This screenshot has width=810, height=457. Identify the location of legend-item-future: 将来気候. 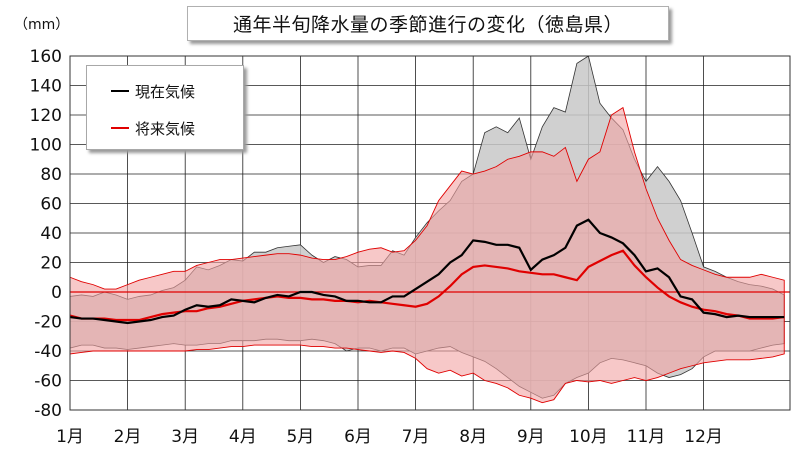
(153, 128).